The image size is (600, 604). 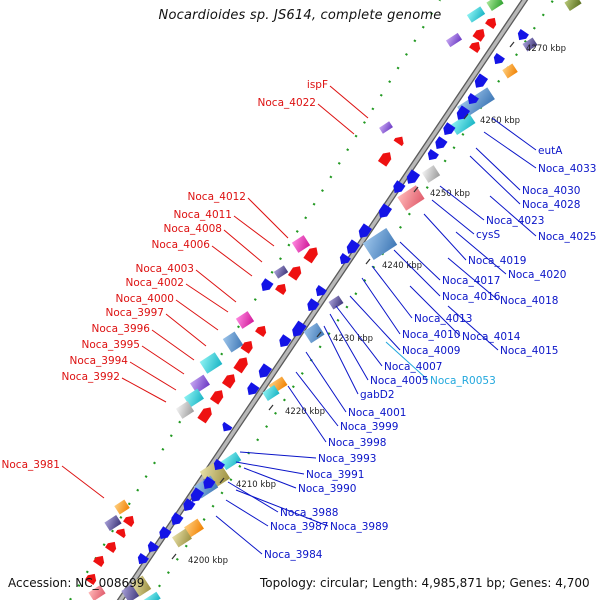 What do you see at coordinates (377, 413) in the screenshot?
I see `right-gene-label: Noca_4001` at bounding box center [377, 413].